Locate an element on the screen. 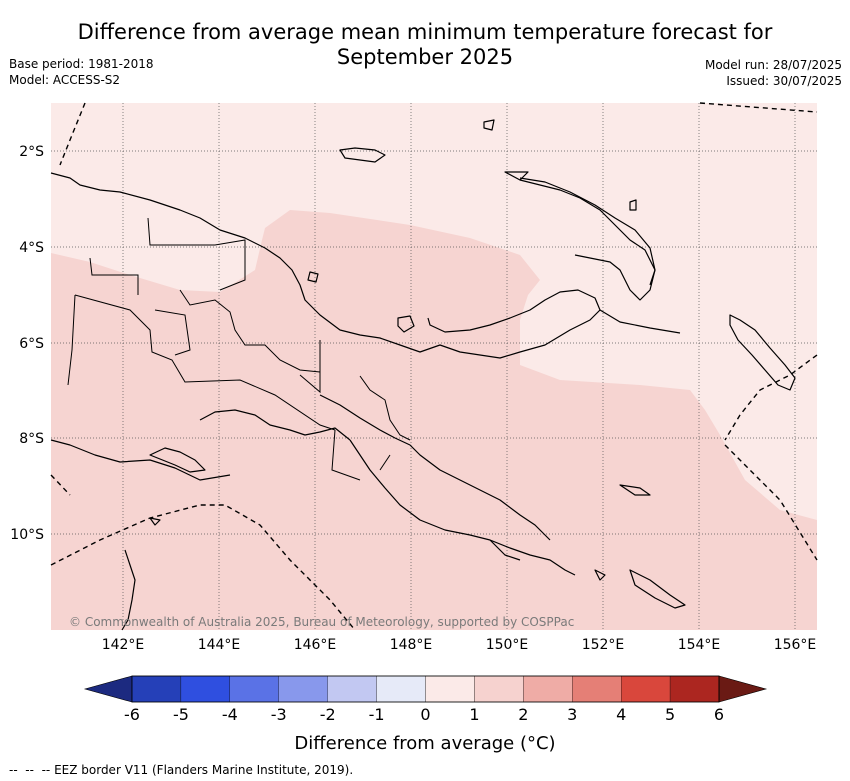 This screenshot has height=781, width=850. colorbar-tick-label: -1 is located at coordinates (377, 714).